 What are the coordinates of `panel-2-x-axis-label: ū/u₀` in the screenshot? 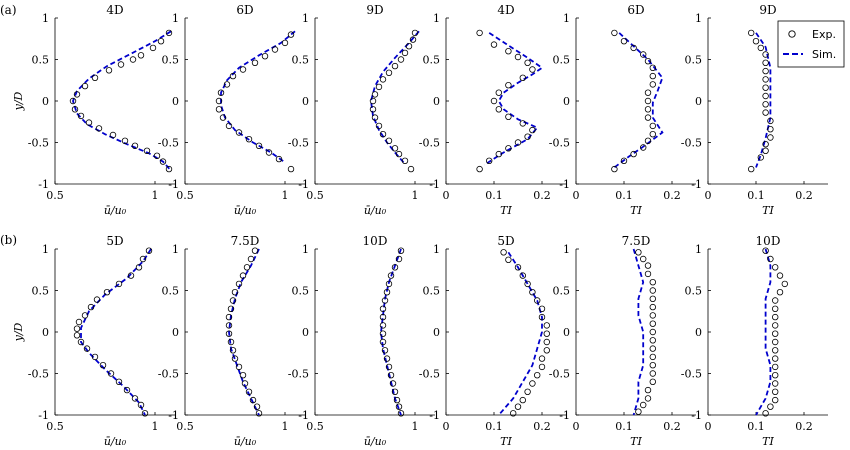 It's located at (245, 210).